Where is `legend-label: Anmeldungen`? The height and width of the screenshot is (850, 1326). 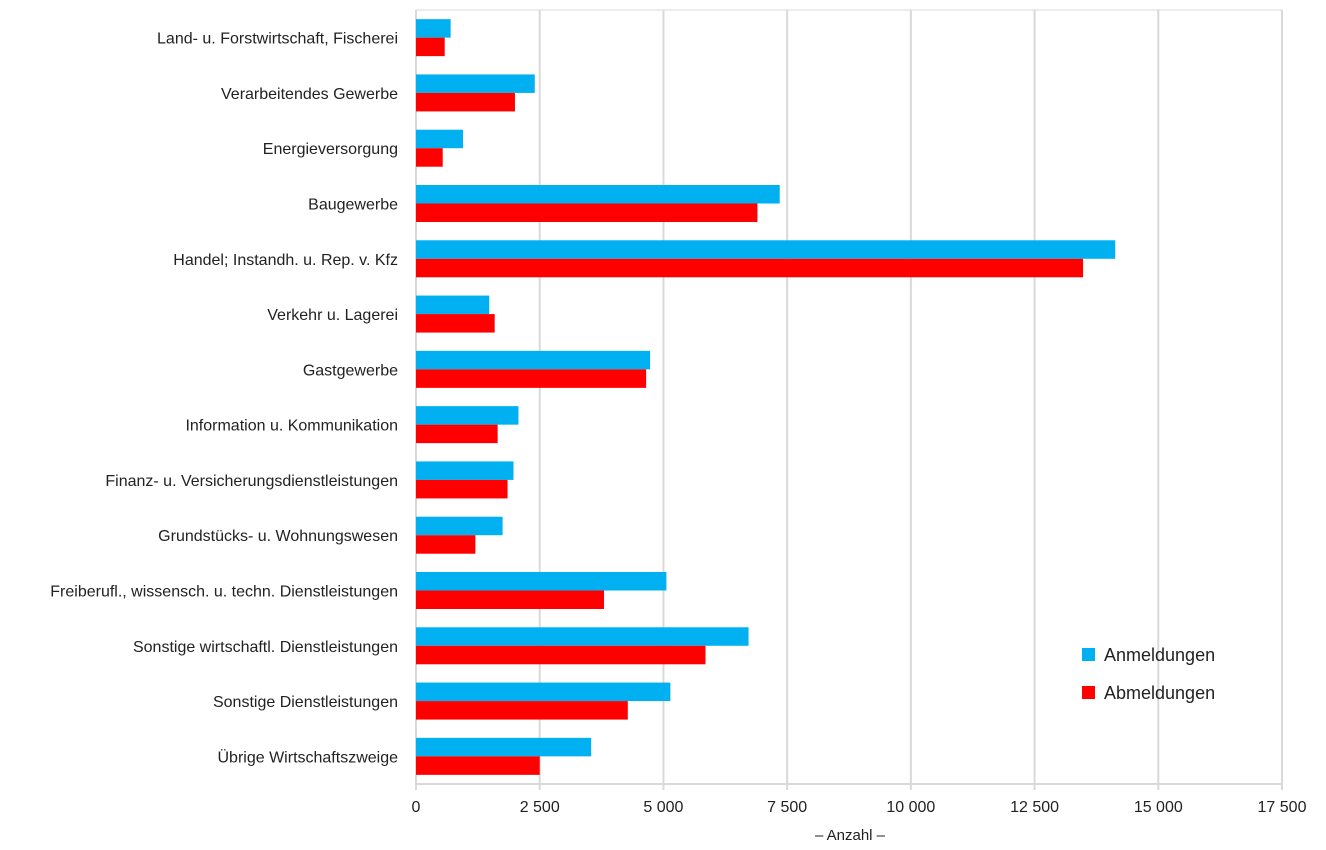
legend-label: Anmeldungen is located at coordinates (1159, 655).